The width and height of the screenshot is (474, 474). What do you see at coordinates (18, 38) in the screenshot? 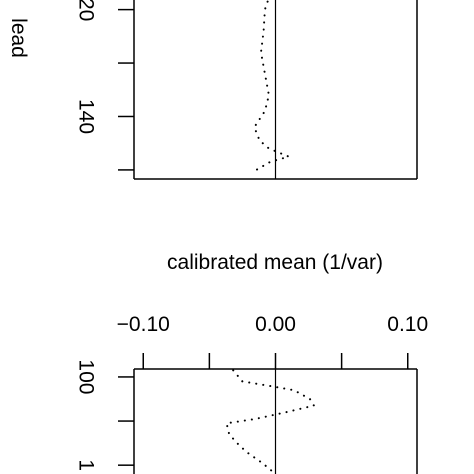
I see `top-y-axis-label: lead` at bounding box center [18, 38].